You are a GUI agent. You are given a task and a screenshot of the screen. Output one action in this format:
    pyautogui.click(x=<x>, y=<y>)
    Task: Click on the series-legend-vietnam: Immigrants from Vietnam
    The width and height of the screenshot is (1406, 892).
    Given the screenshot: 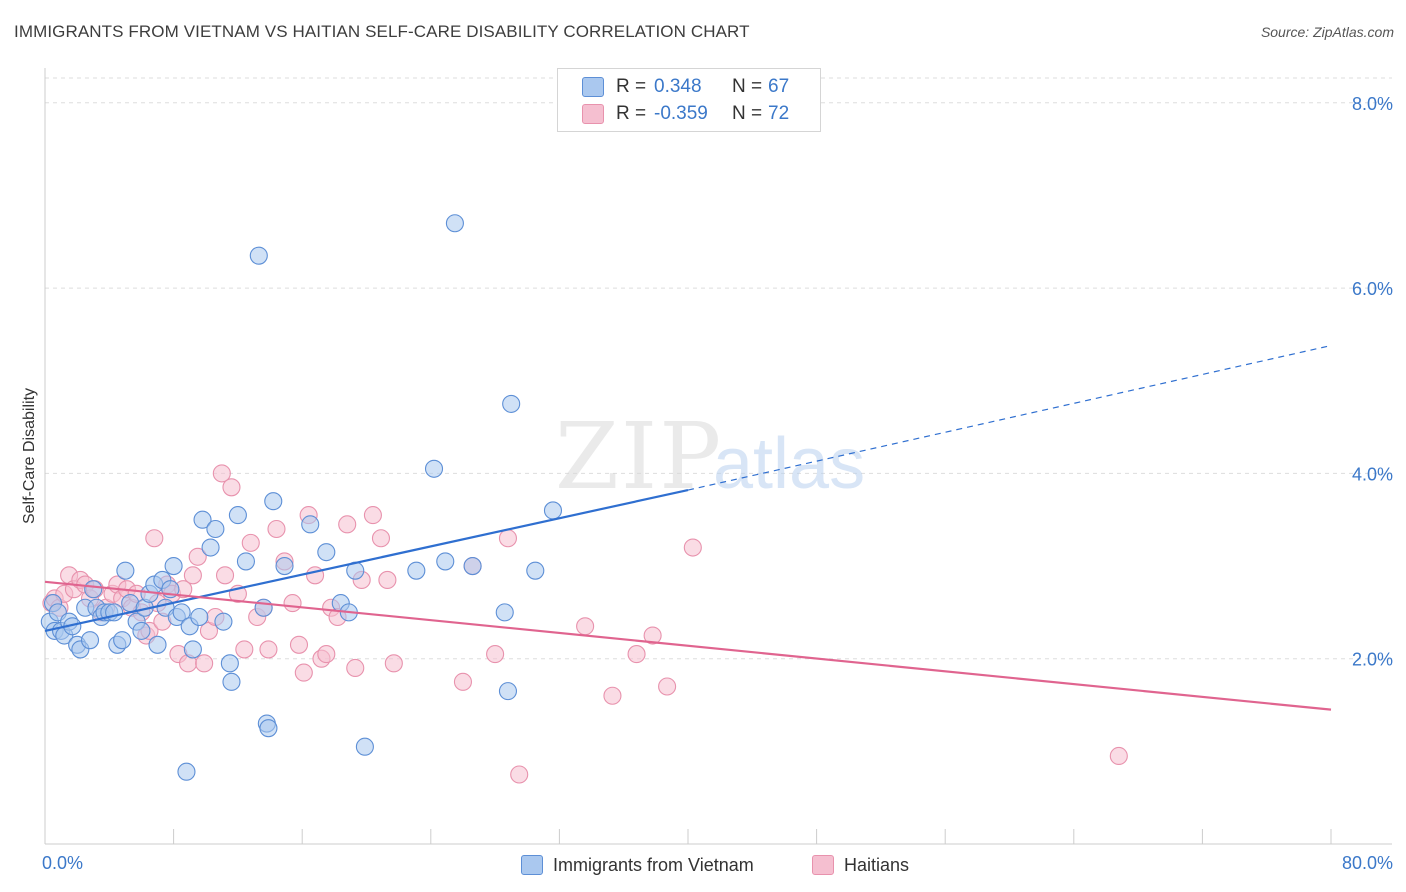 What is the action you would take?
    pyautogui.click(x=637, y=865)
    